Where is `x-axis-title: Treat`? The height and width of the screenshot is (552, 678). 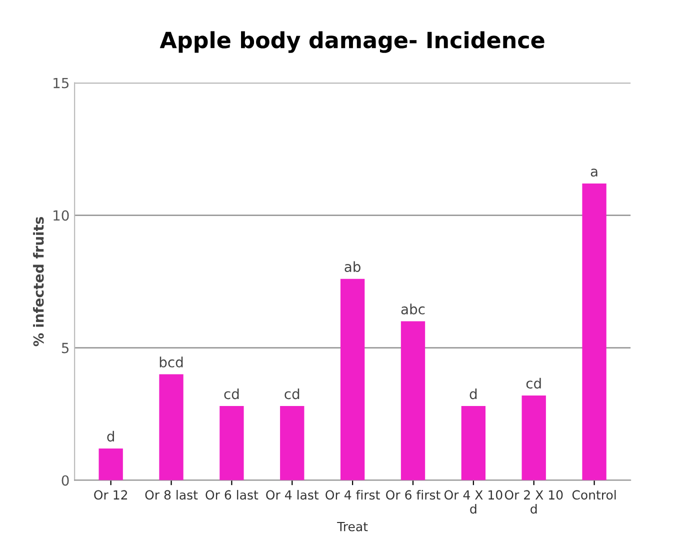
x-axis-title: Treat is located at coordinates (352, 527).